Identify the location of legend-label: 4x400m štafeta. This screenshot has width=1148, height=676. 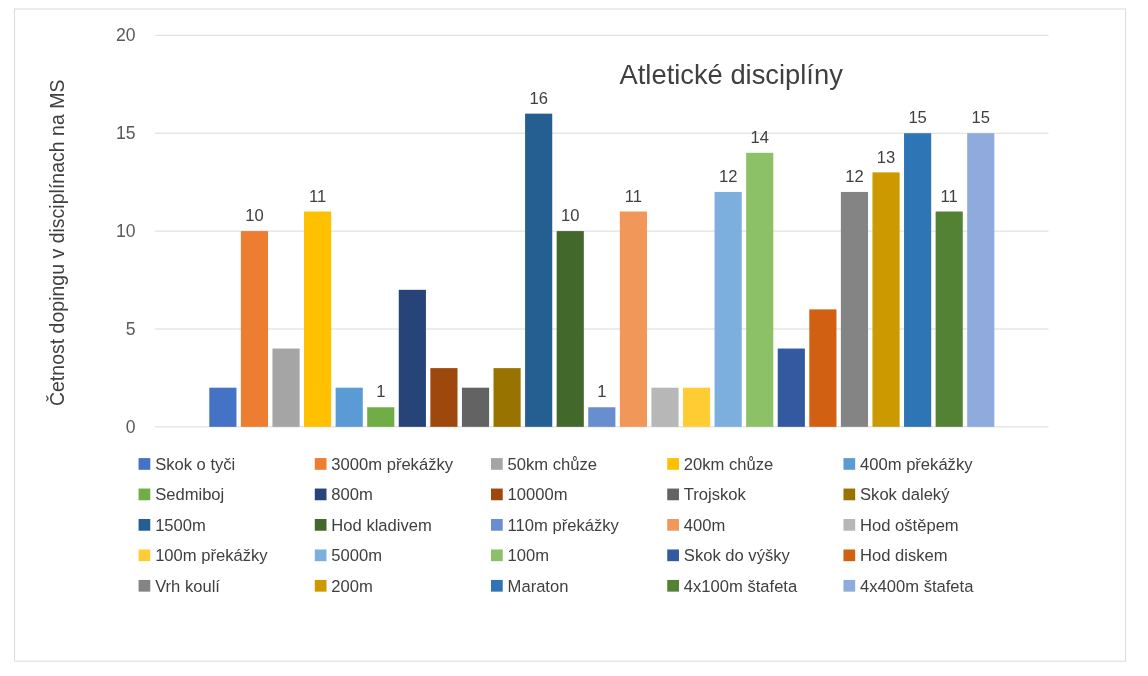
(917, 586).